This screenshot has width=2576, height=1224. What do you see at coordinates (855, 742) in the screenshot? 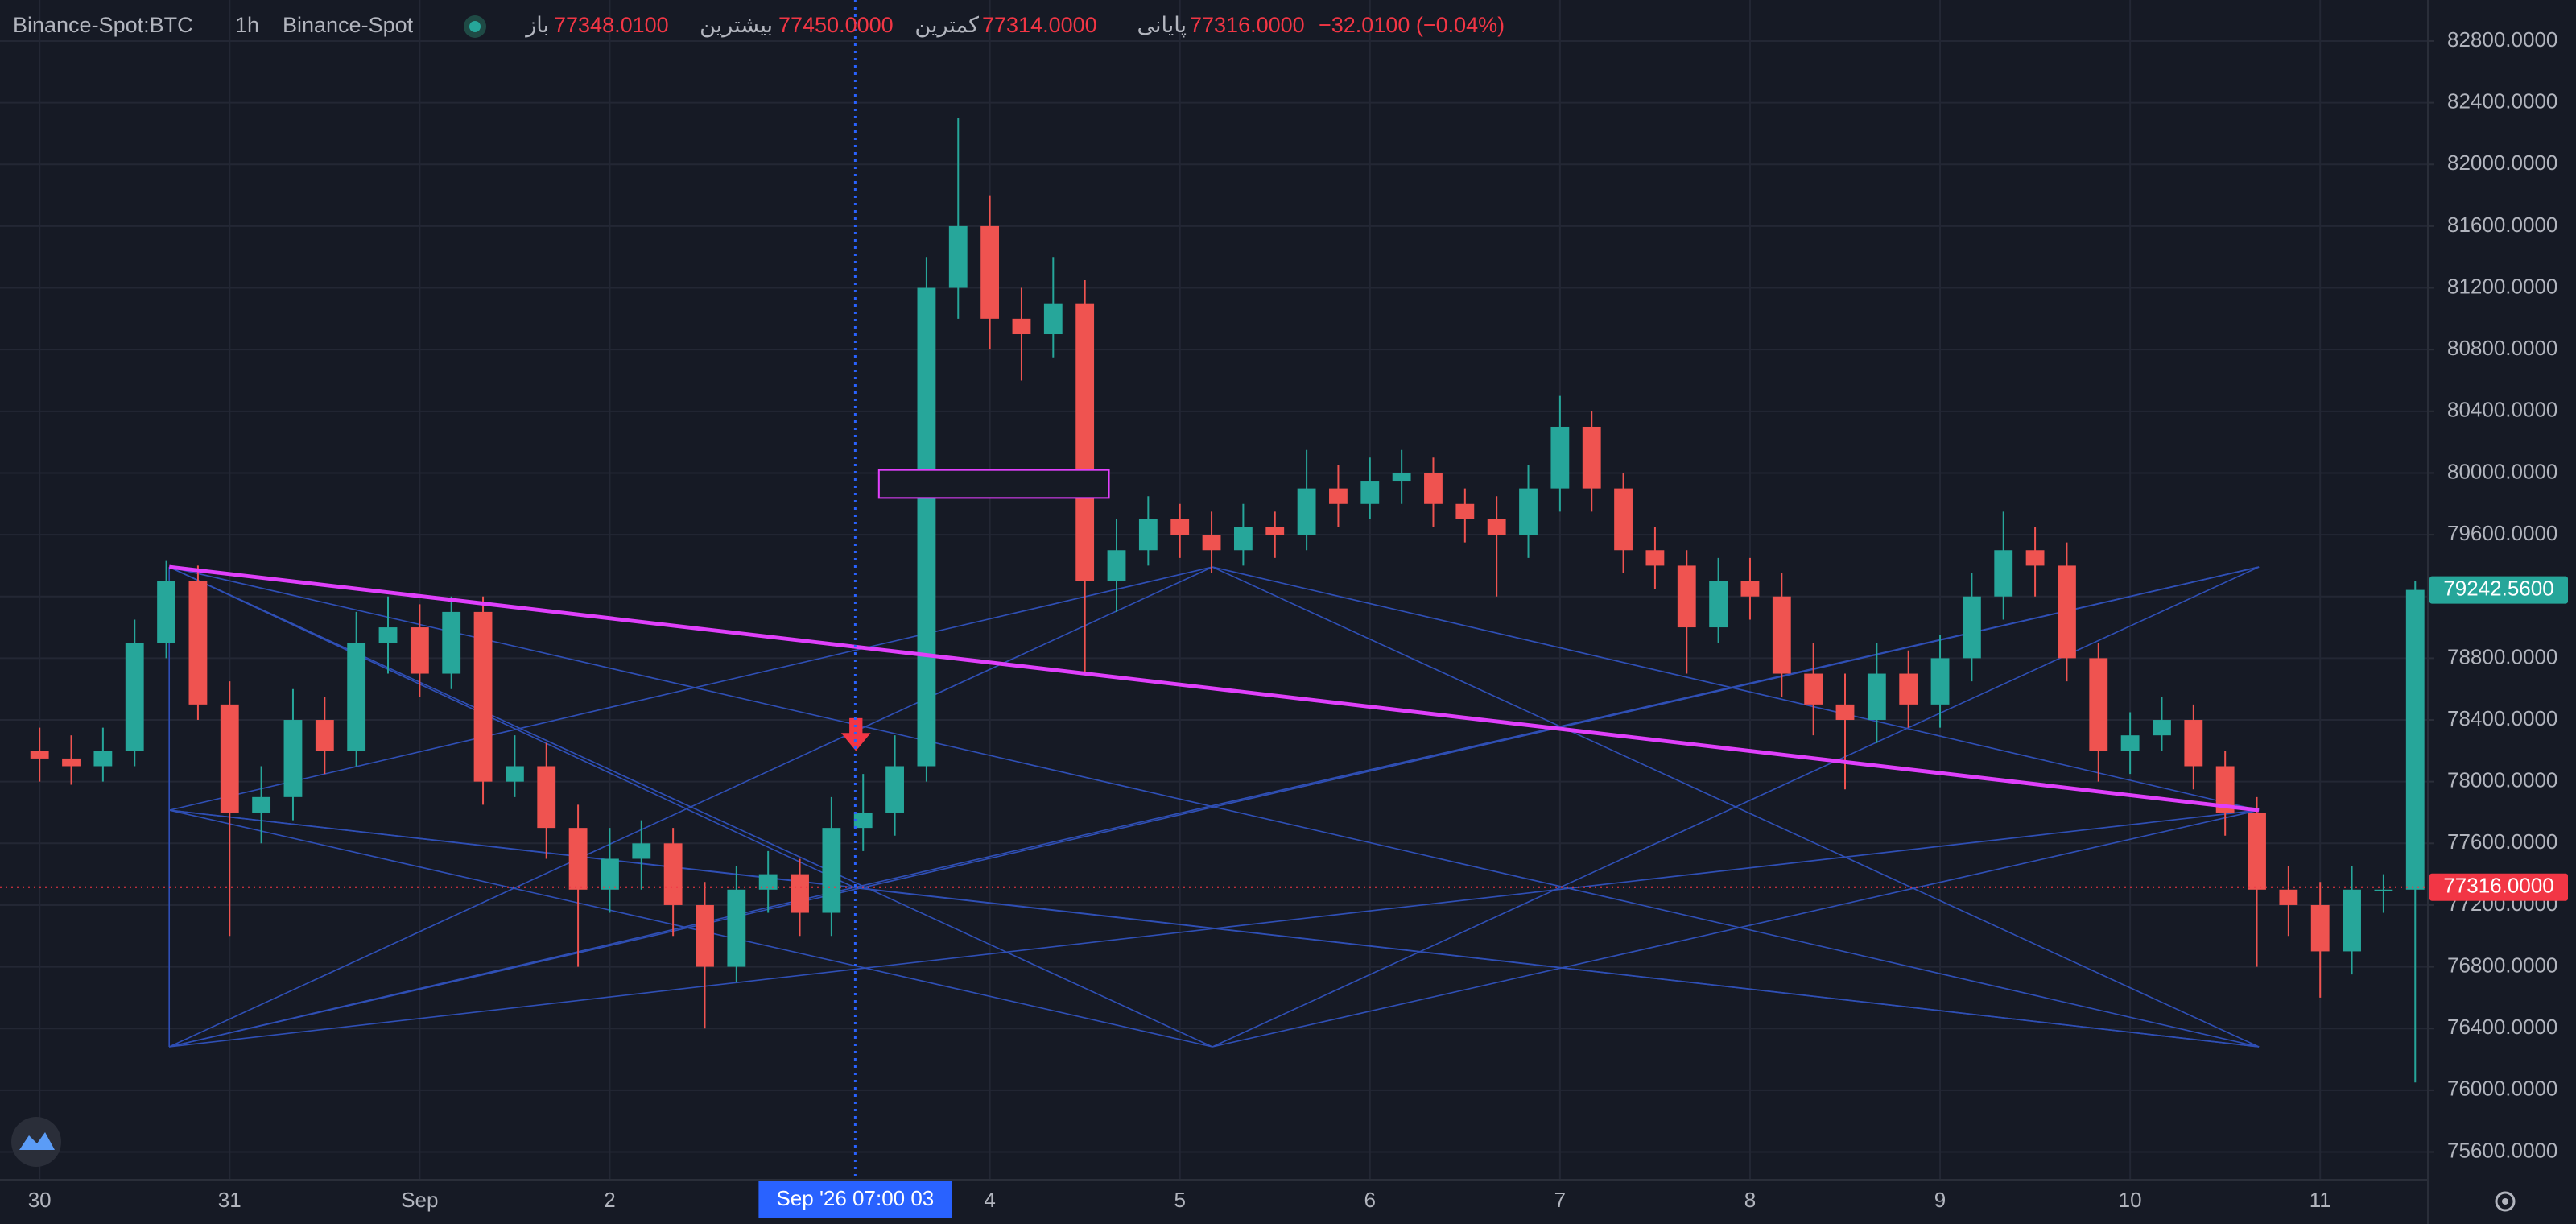
I see `signal-arrow` at bounding box center [855, 742].